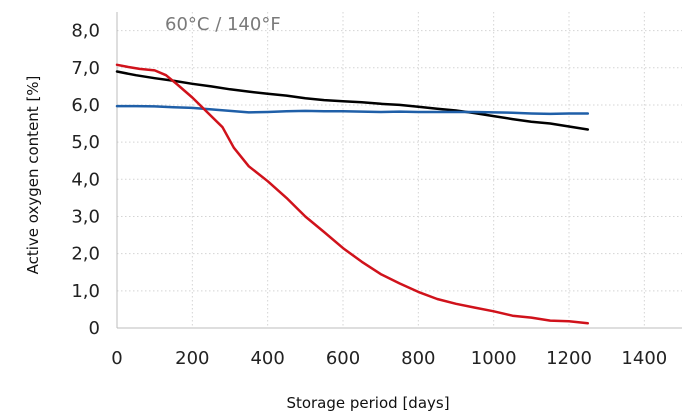 This screenshot has height=417, width=689. Describe the element at coordinates (192, 358) in the screenshot. I see `x-tick-label: 200` at that location.